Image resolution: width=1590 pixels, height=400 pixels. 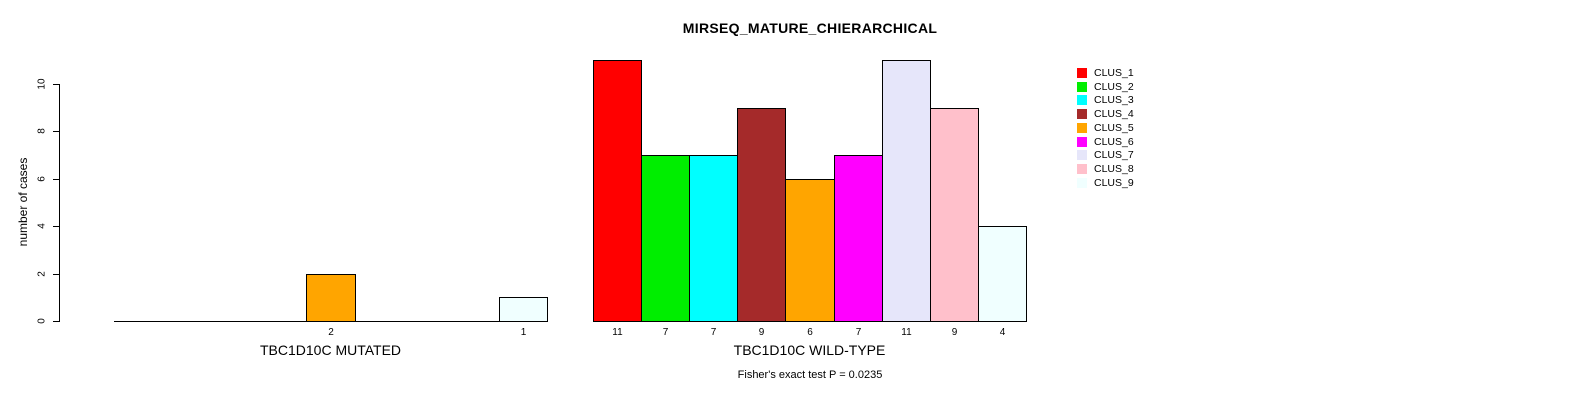 I want to click on y-axis-label: number of cases, so click(x=23, y=202).